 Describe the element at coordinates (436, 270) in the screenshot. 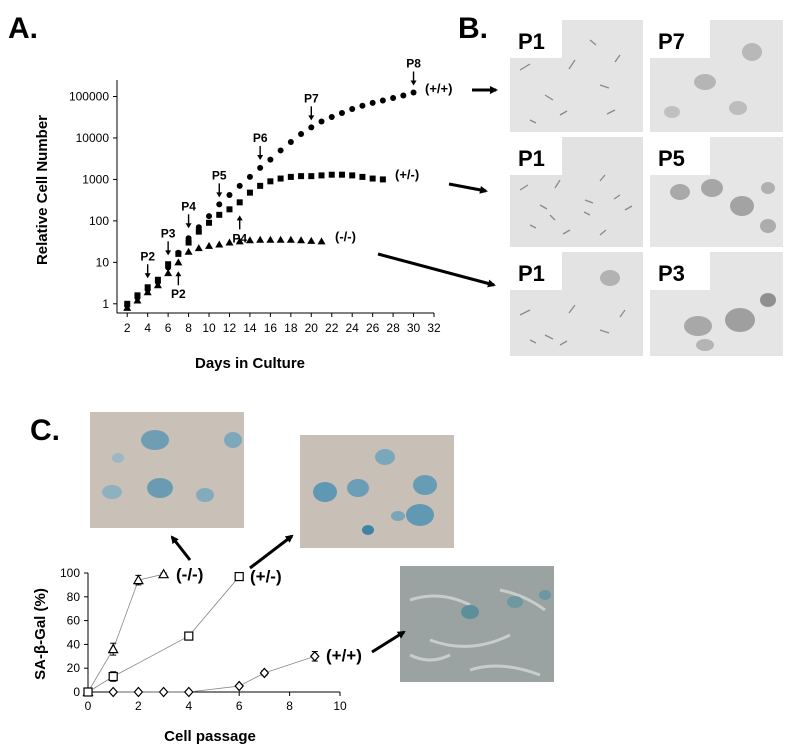

I see `arrow-minus-minus` at that location.